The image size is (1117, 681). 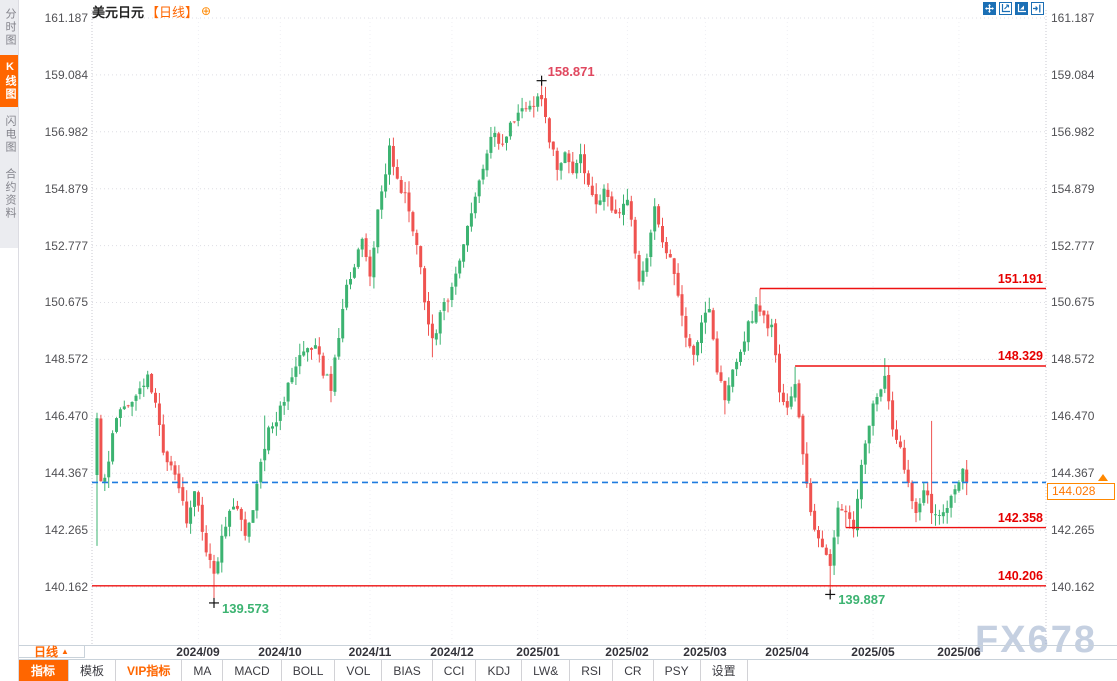 What do you see at coordinates (203, 670) in the screenshot?
I see `btn-ma: MA` at bounding box center [203, 670].